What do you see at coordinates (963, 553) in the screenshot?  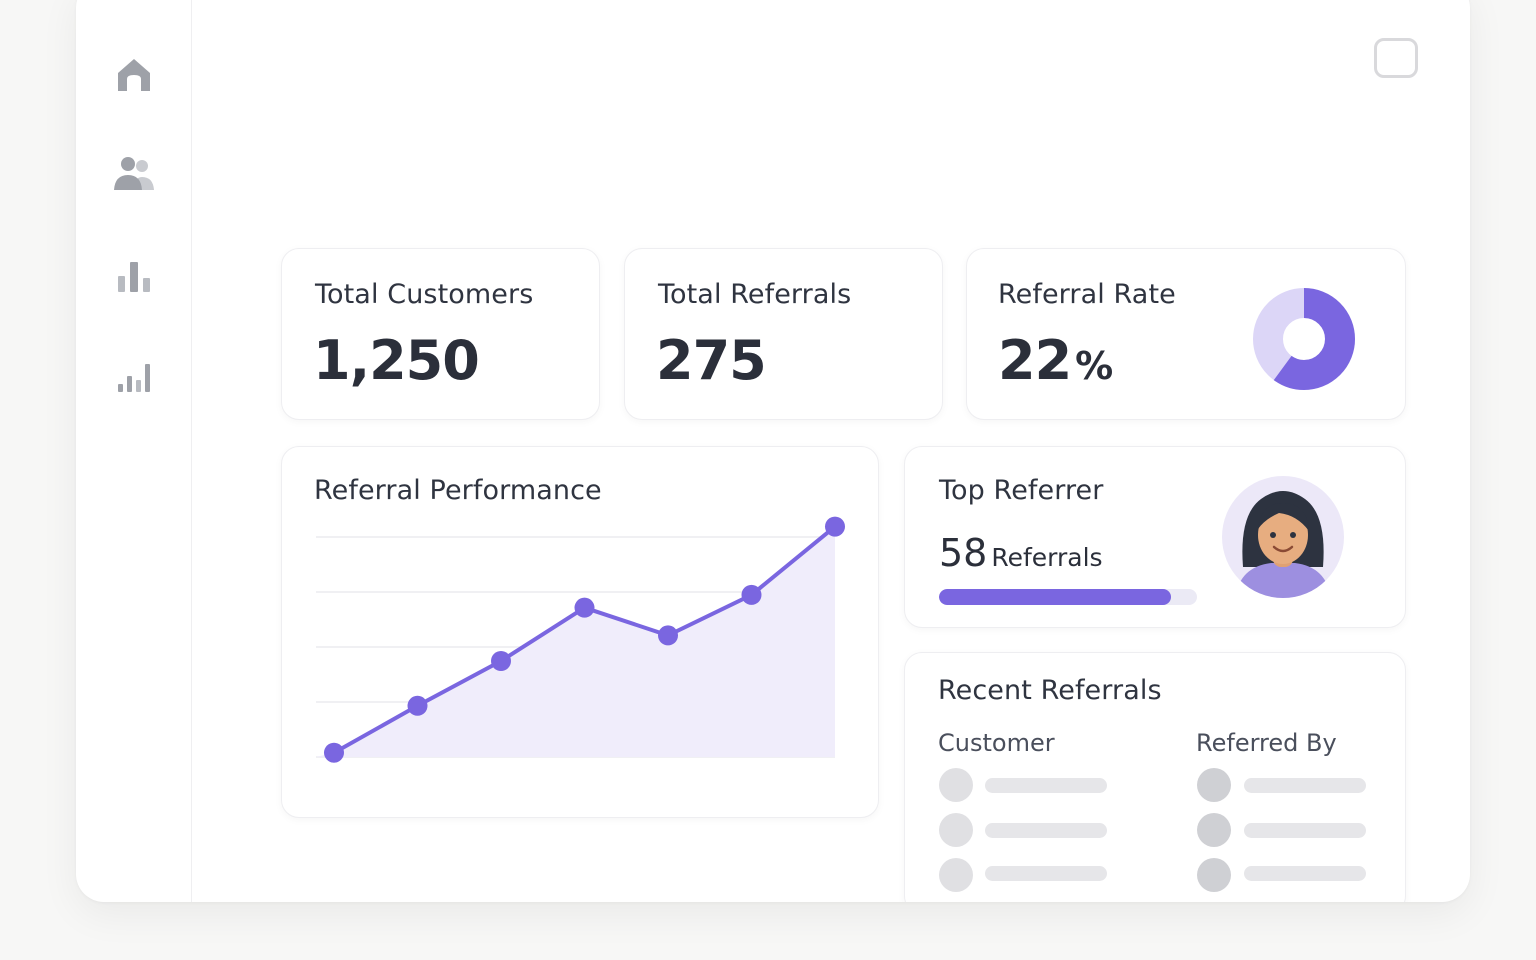 I see `referrer-count-value: 58` at bounding box center [963, 553].